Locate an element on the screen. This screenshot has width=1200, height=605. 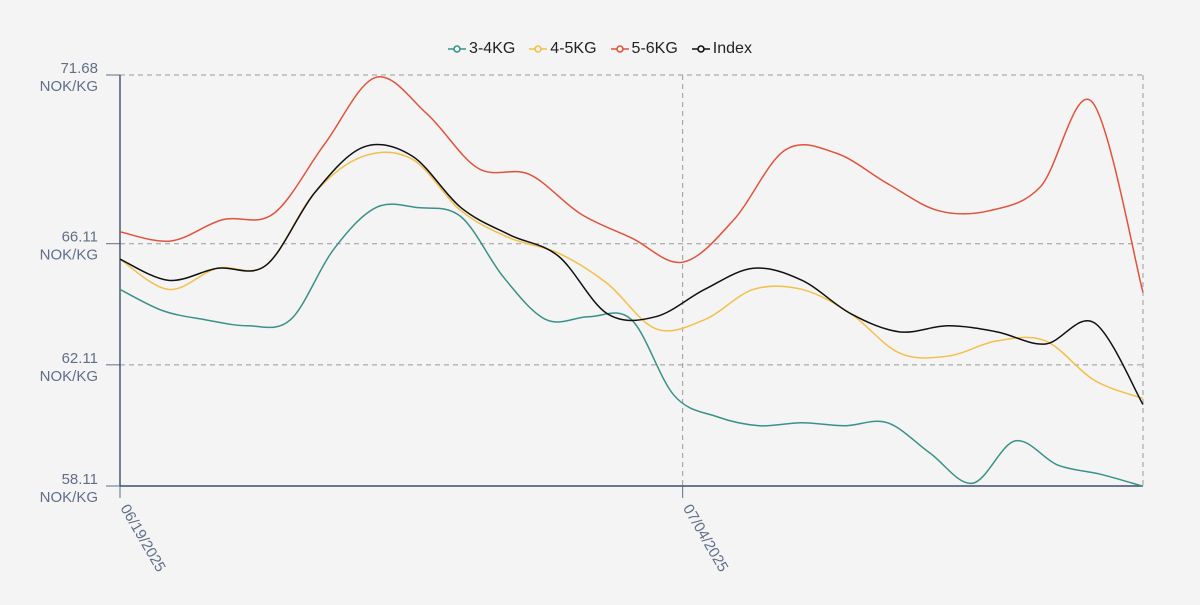
y-tick-label-2: 66.11 is located at coordinates (80, 237).